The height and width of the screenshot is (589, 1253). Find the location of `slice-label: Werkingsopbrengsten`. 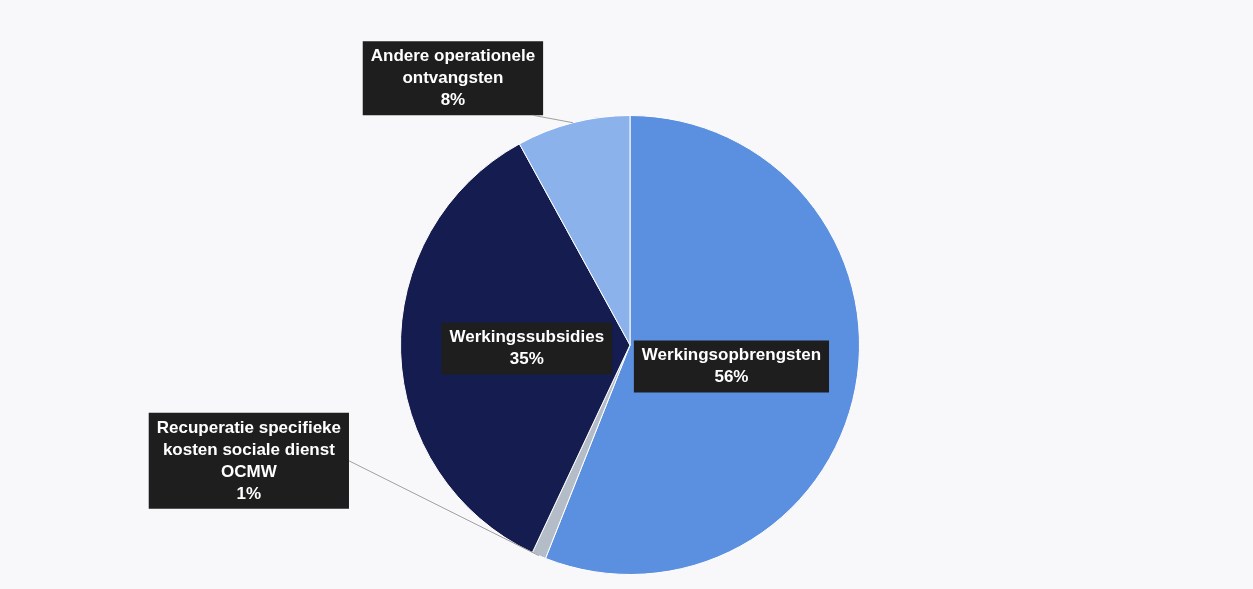

slice-label: Werkingsopbrengsten is located at coordinates (731, 355).